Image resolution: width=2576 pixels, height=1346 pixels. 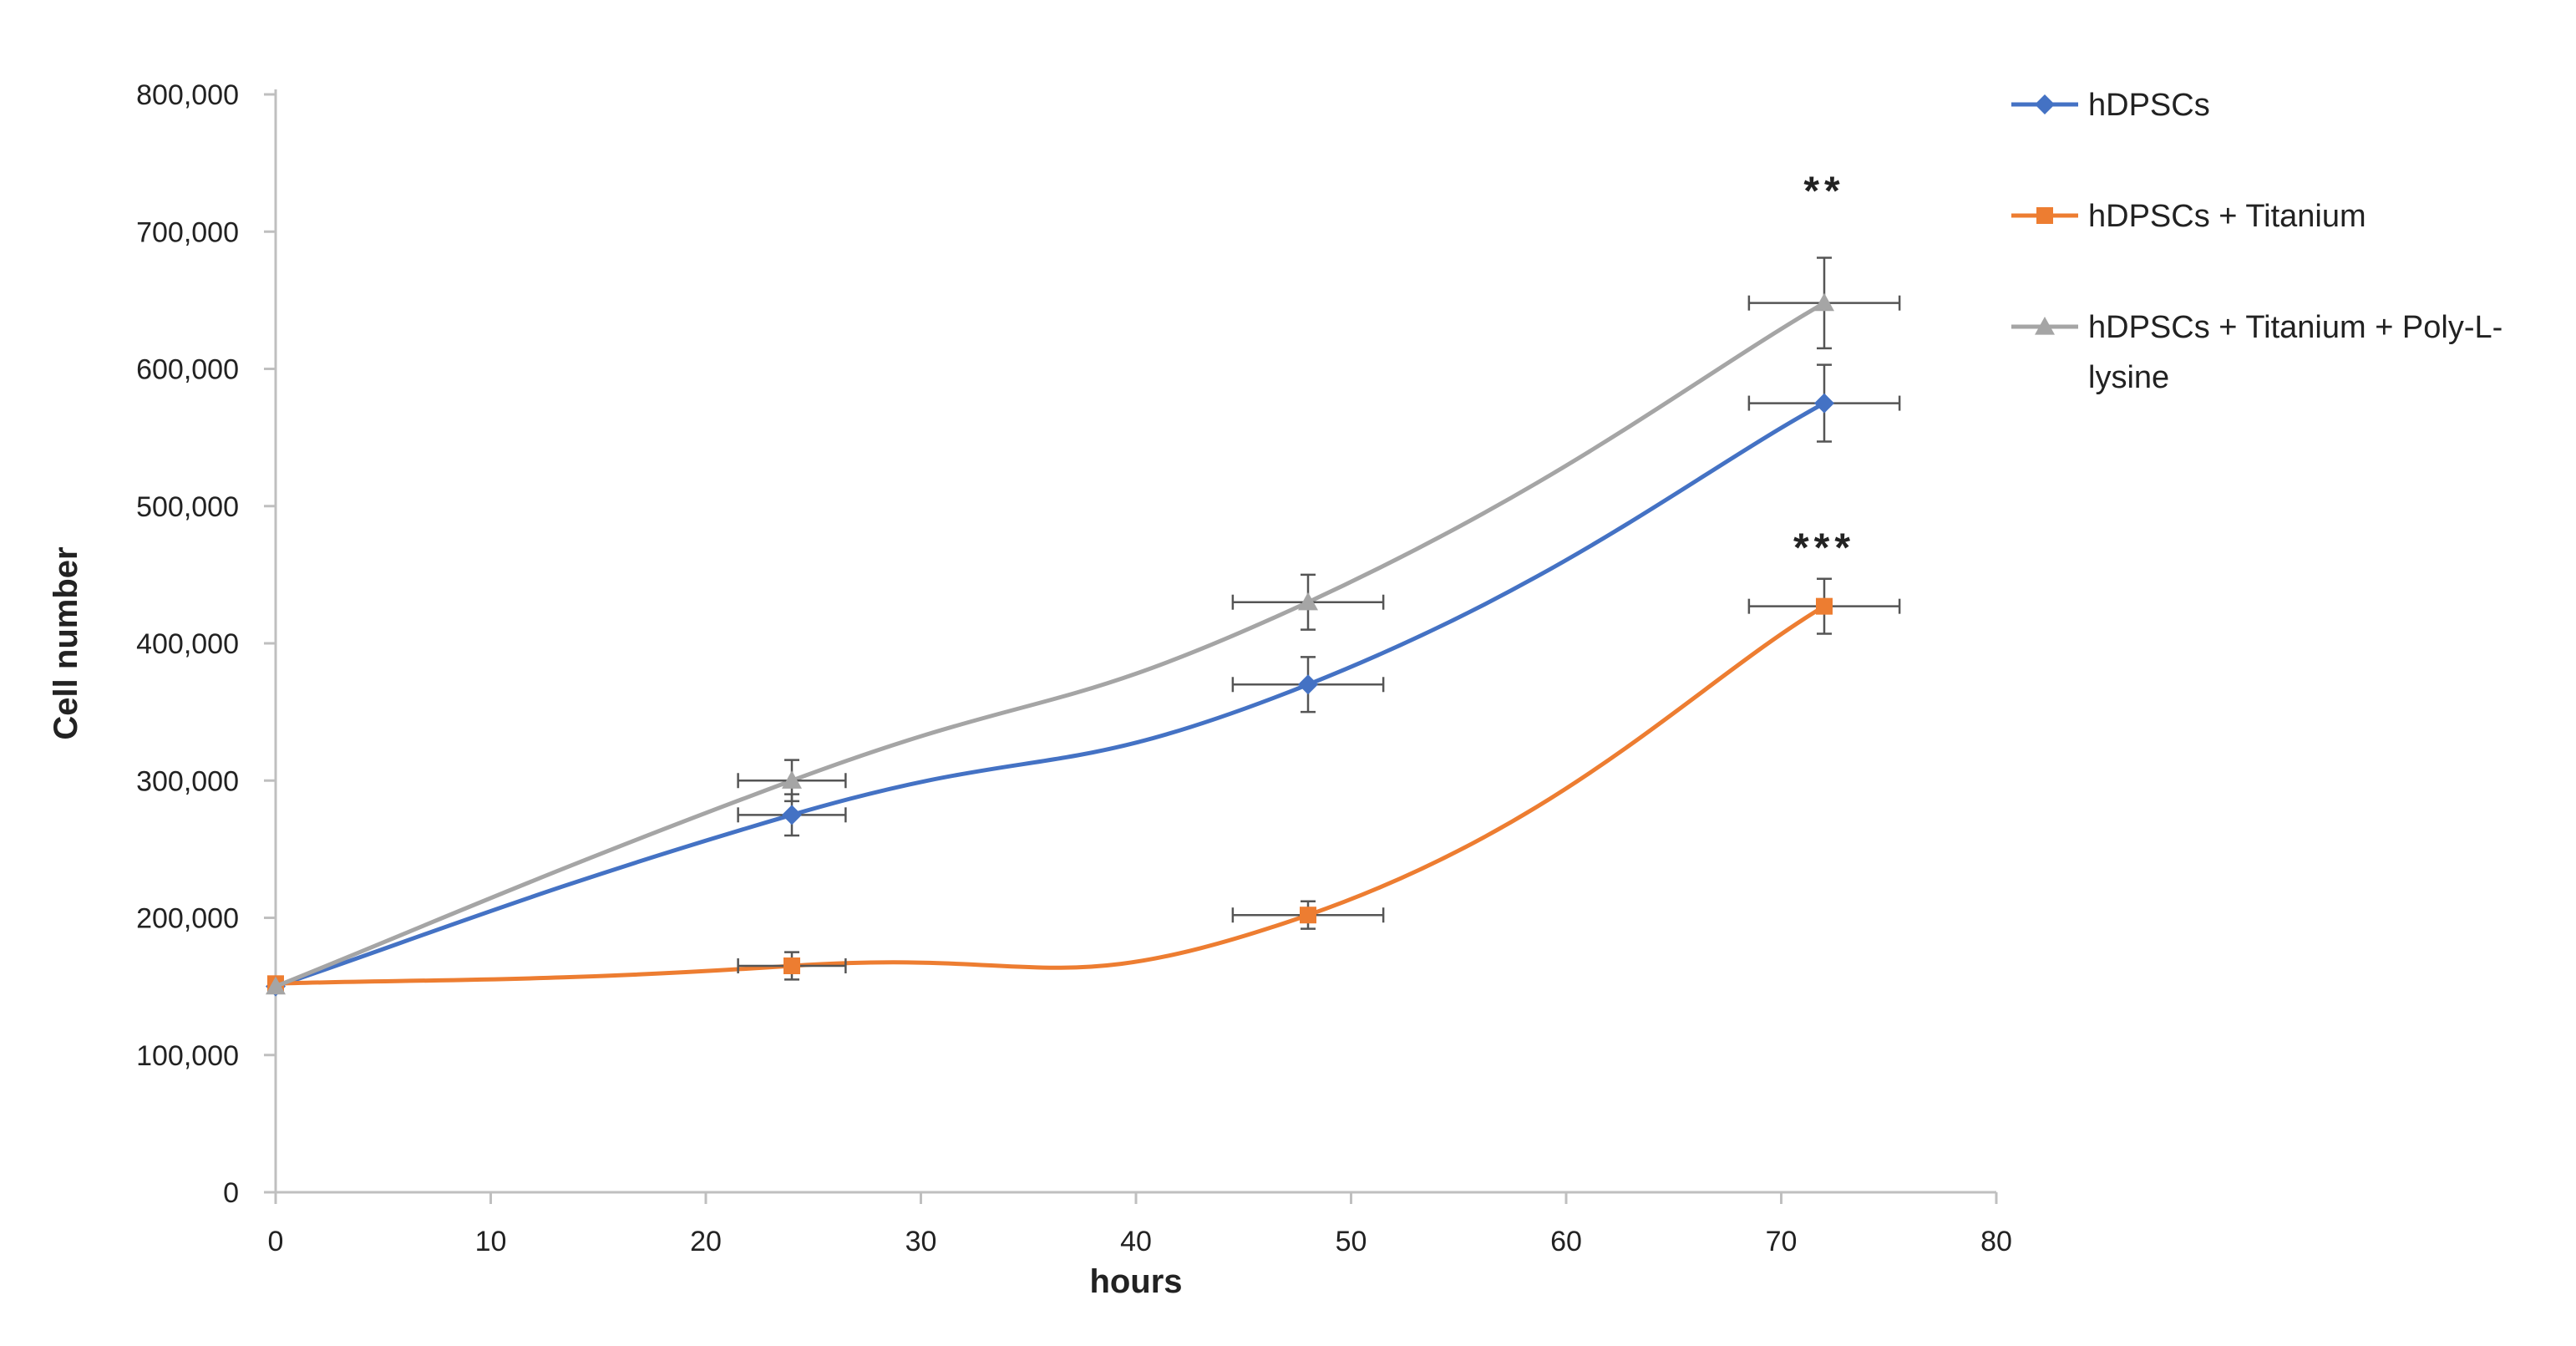 What do you see at coordinates (2227, 216) in the screenshot?
I see `legend-label: hDPSCs + Titanium` at bounding box center [2227, 216].